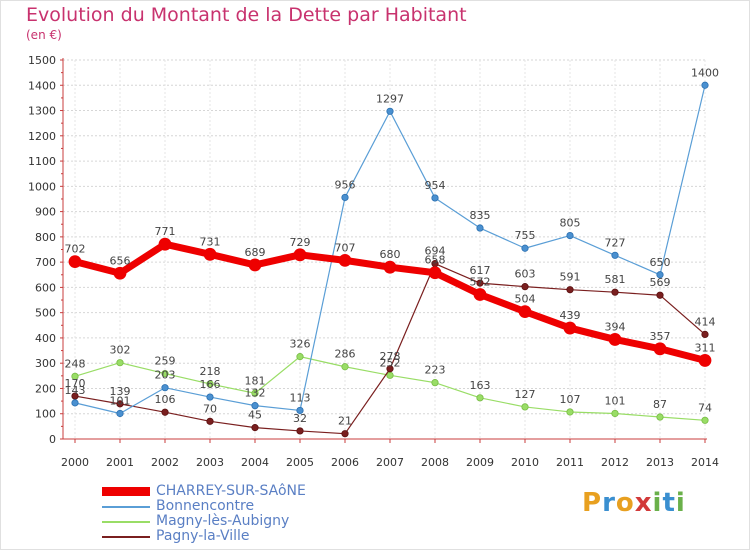 The height and width of the screenshot is (550, 750). I want to click on point-s2-2004, so click(255, 393).